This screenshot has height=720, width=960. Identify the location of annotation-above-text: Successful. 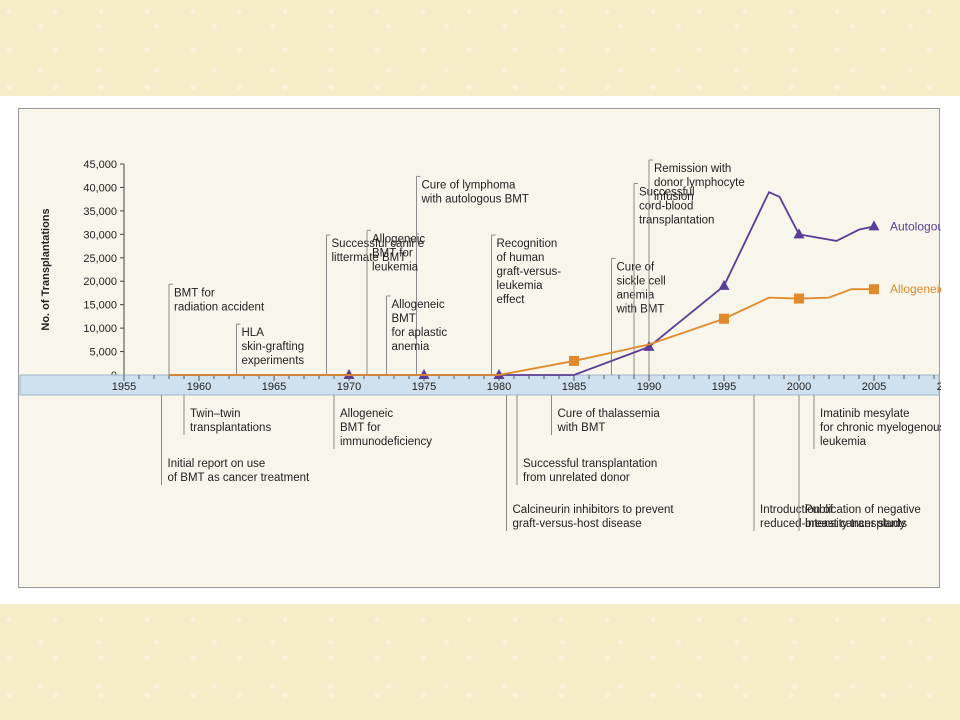
(667, 192).